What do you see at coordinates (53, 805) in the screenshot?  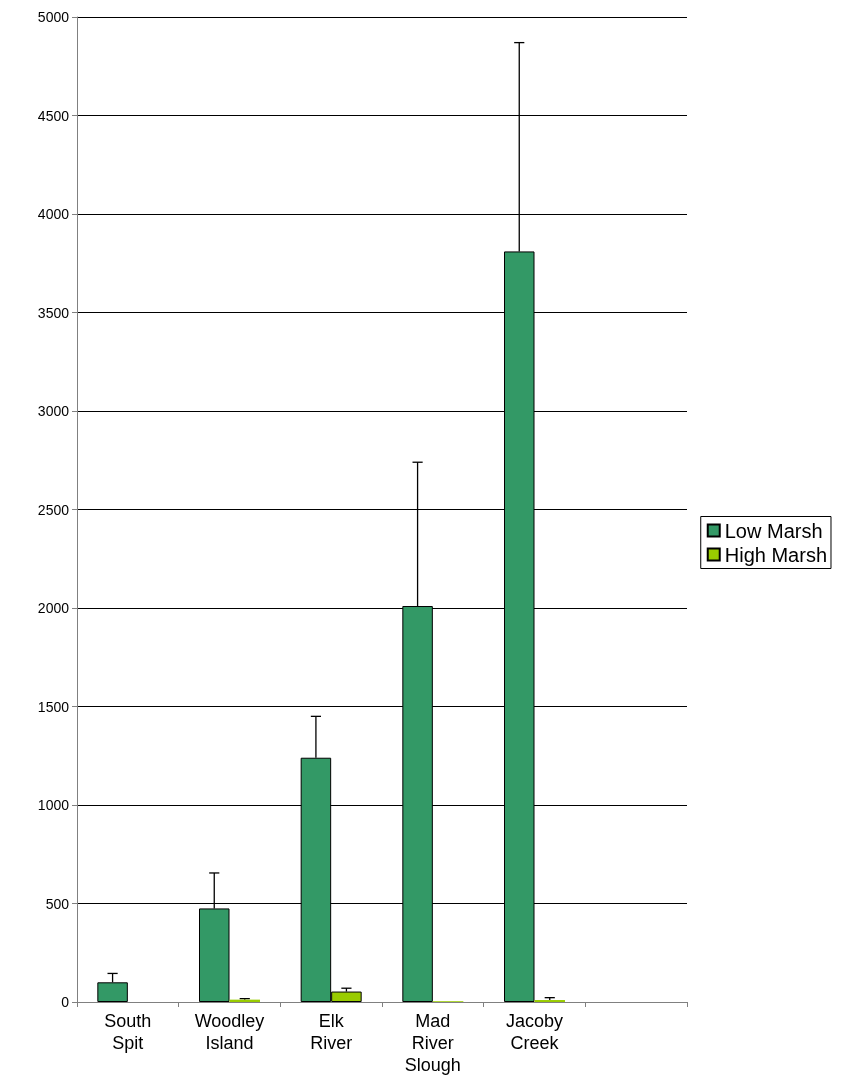 I see `y-tick-label: 1000` at bounding box center [53, 805].